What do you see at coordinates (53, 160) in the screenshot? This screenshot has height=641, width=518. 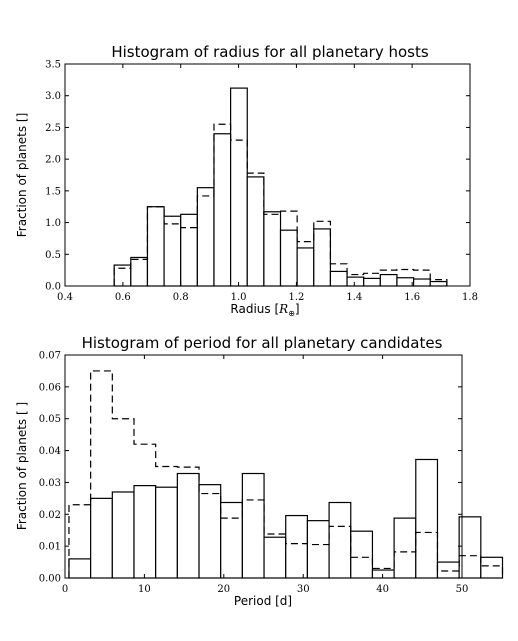 I see `radius-y-tick-label: 2.0` at bounding box center [53, 160].